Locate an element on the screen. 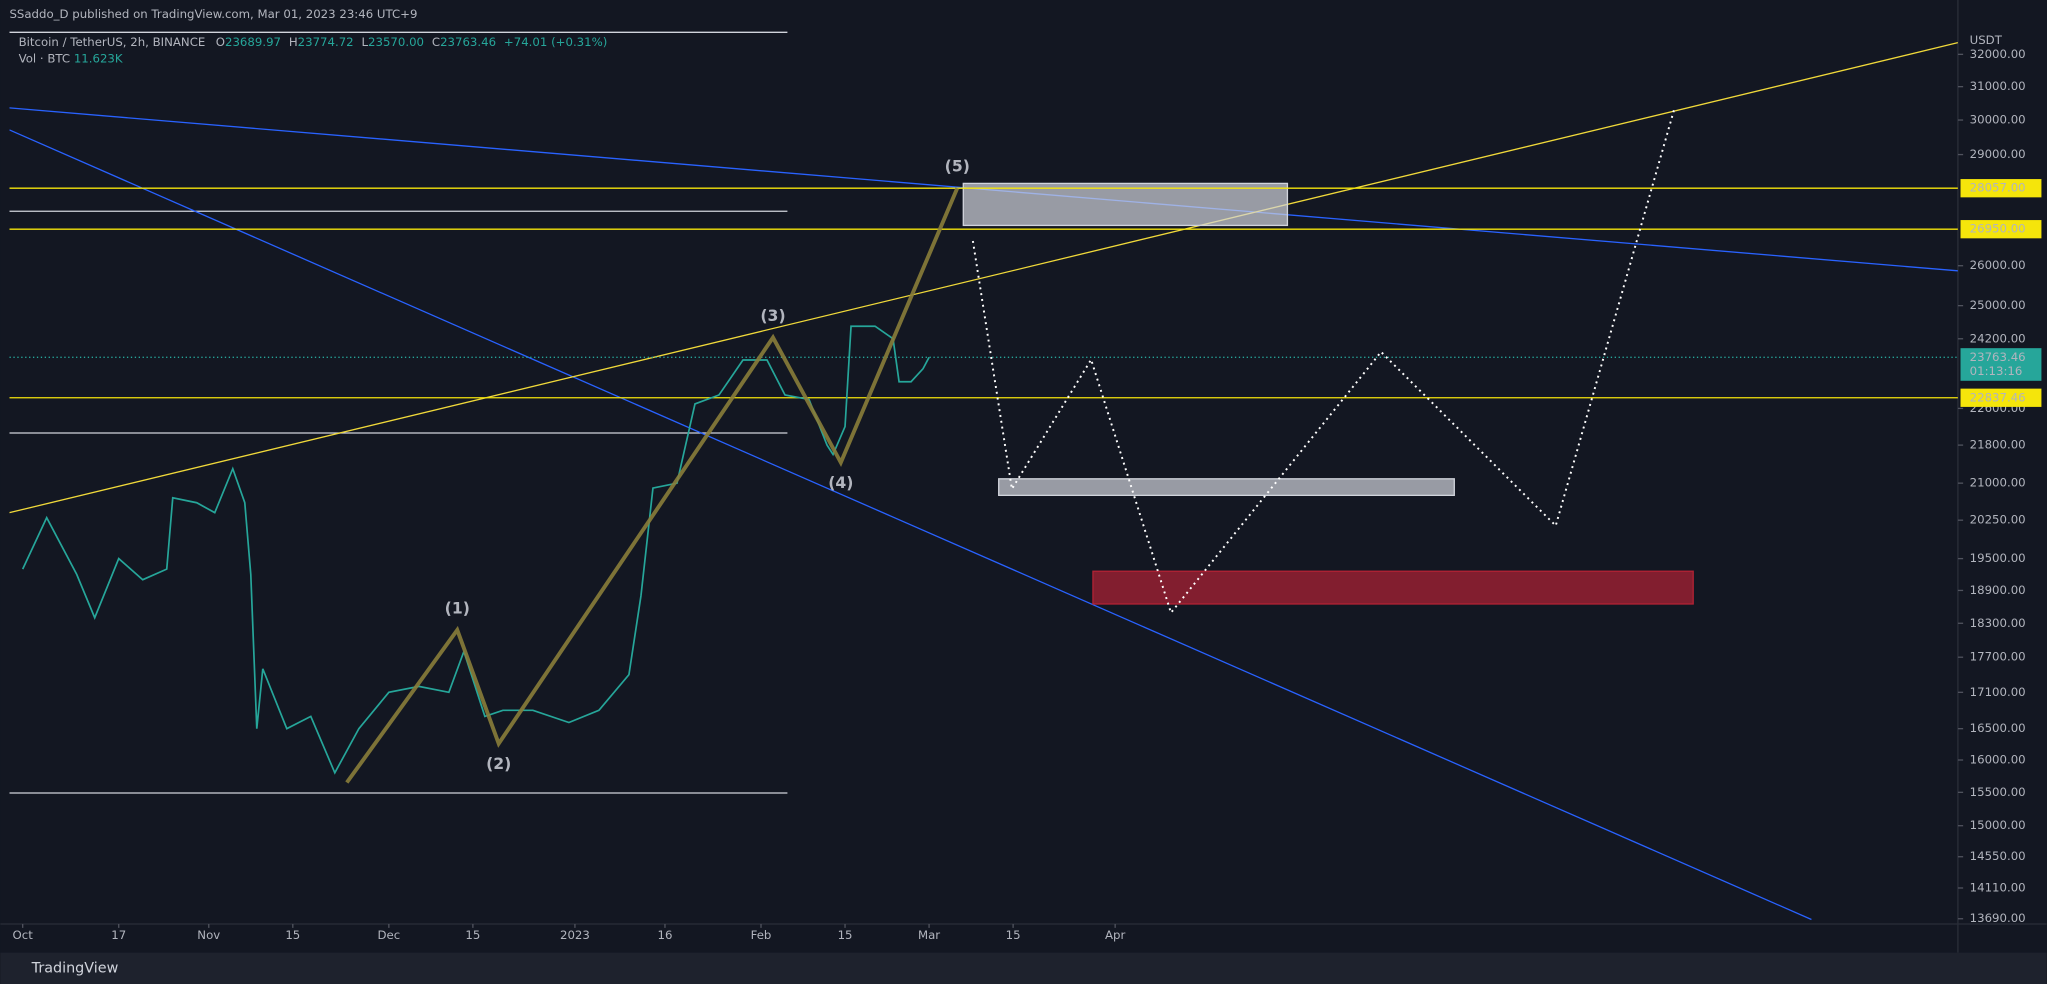  ohlc-value: 23689.97 is located at coordinates (253, 41).